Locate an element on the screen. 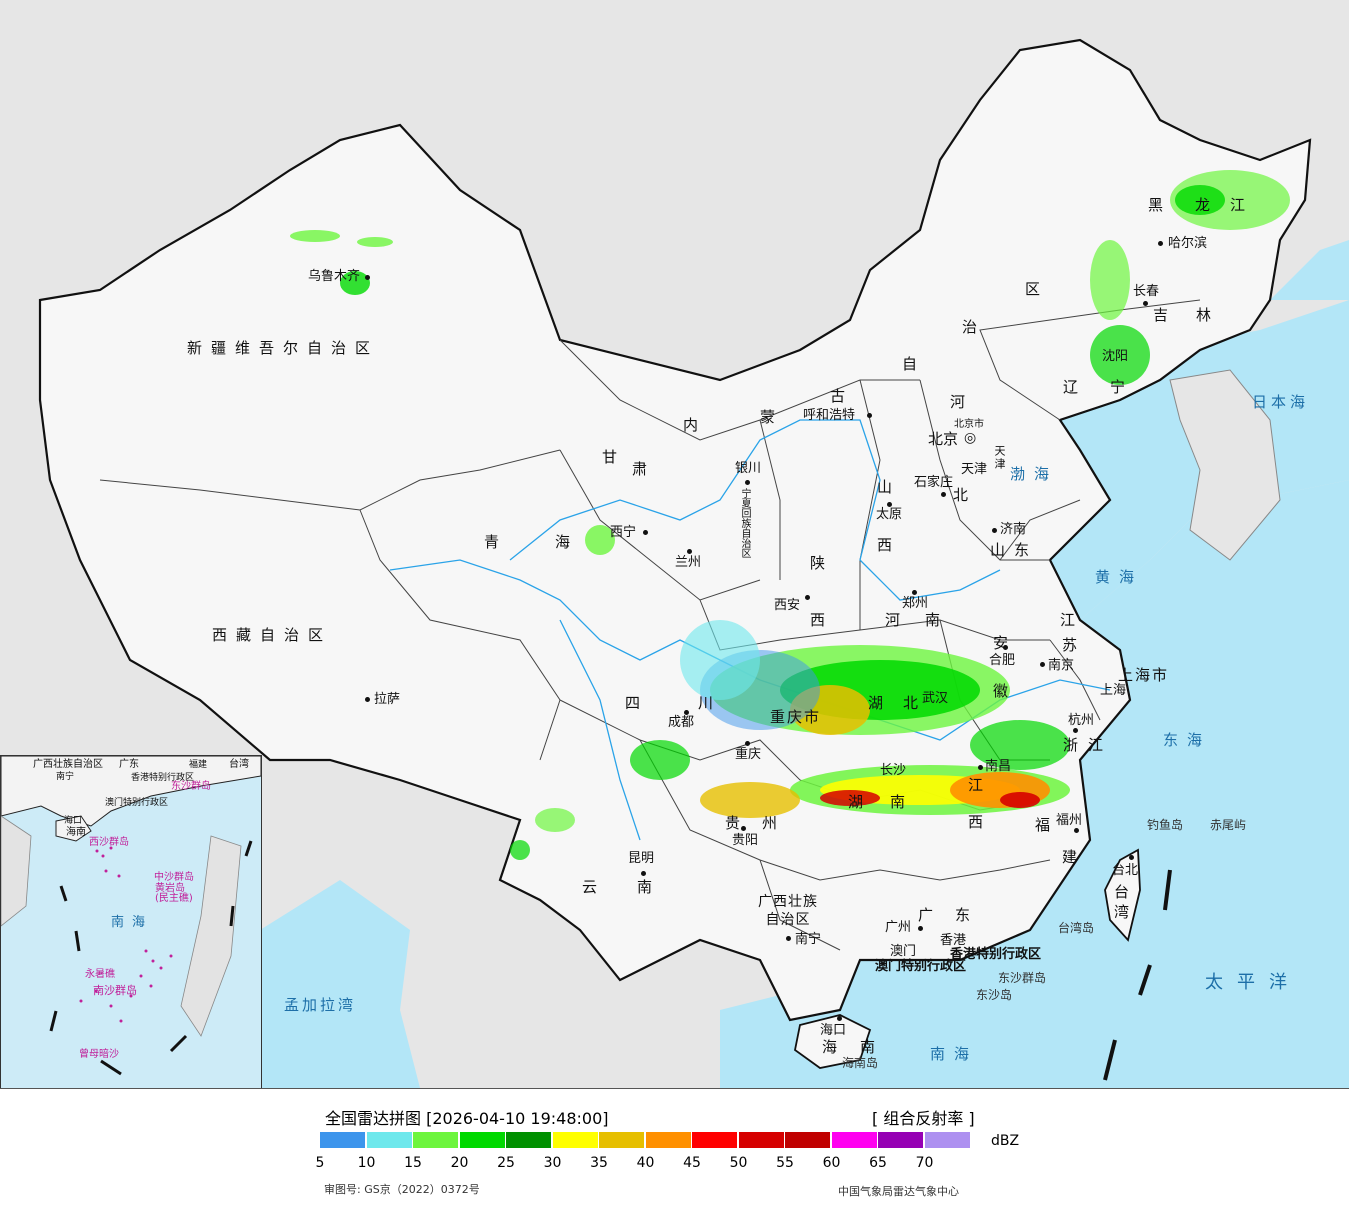  inset-label-guangxi: 广西壮族自治区 is located at coordinates (68, 764).